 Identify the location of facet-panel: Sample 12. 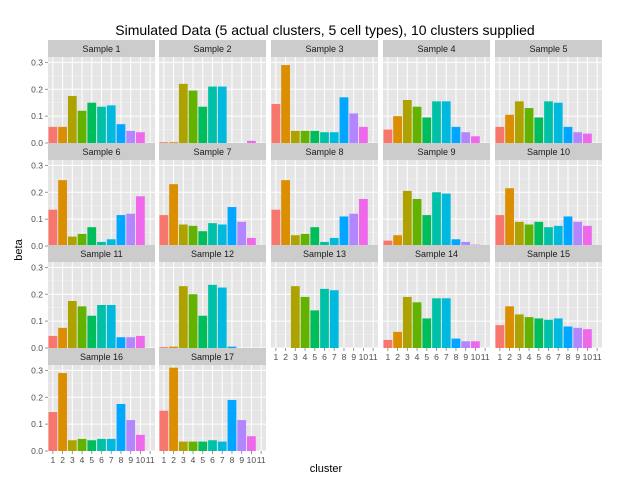
(212, 297).